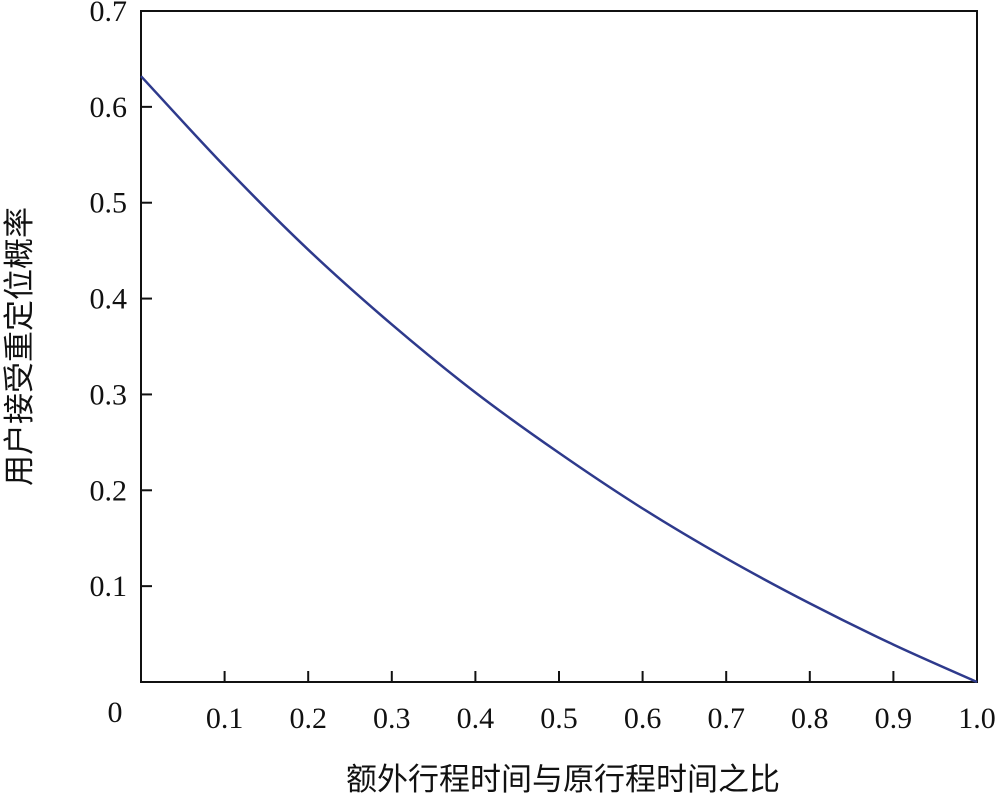 This screenshot has width=1000, height=804. Describe the element at coordinates (109, 107) in the screenshot. I see `y-tick-label: 0.6` at that location.